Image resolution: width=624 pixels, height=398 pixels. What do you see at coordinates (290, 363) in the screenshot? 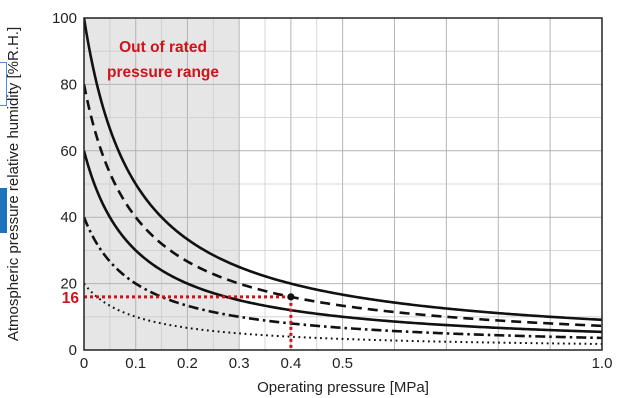
I see `x-tick-label: 0.4` at bounding box center [290, 363].